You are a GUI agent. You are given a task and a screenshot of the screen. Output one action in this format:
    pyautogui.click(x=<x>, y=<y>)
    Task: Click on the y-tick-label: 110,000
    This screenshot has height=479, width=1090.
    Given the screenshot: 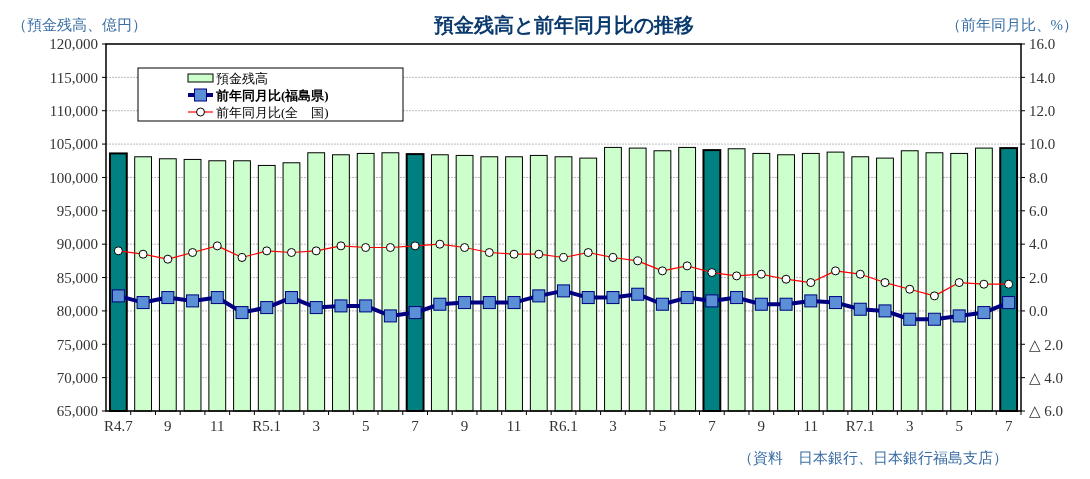 What is the action you would take?
    pyautogui.click(x=73, y=110)
    